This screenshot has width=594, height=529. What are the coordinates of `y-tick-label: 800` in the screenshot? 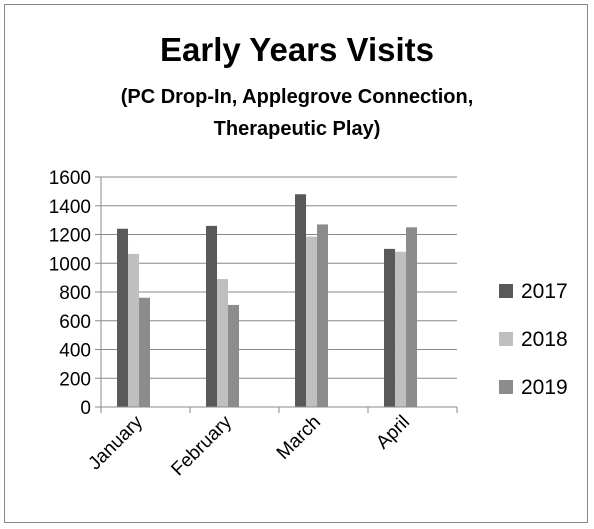 It's located at (75, 293).